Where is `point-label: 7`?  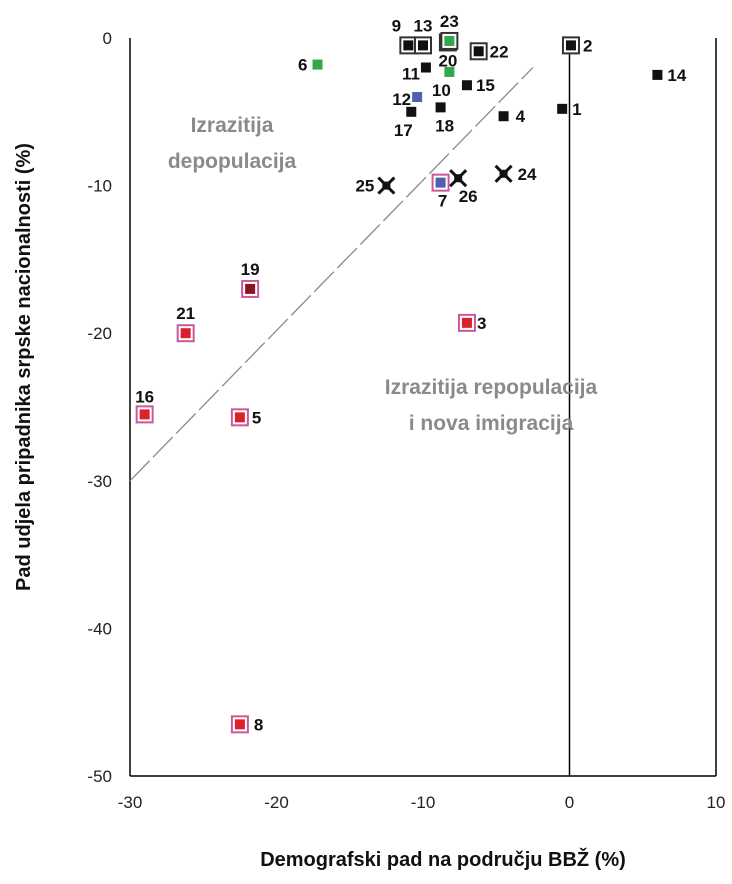 point-label: 7 is located at coordinates (442, 201).